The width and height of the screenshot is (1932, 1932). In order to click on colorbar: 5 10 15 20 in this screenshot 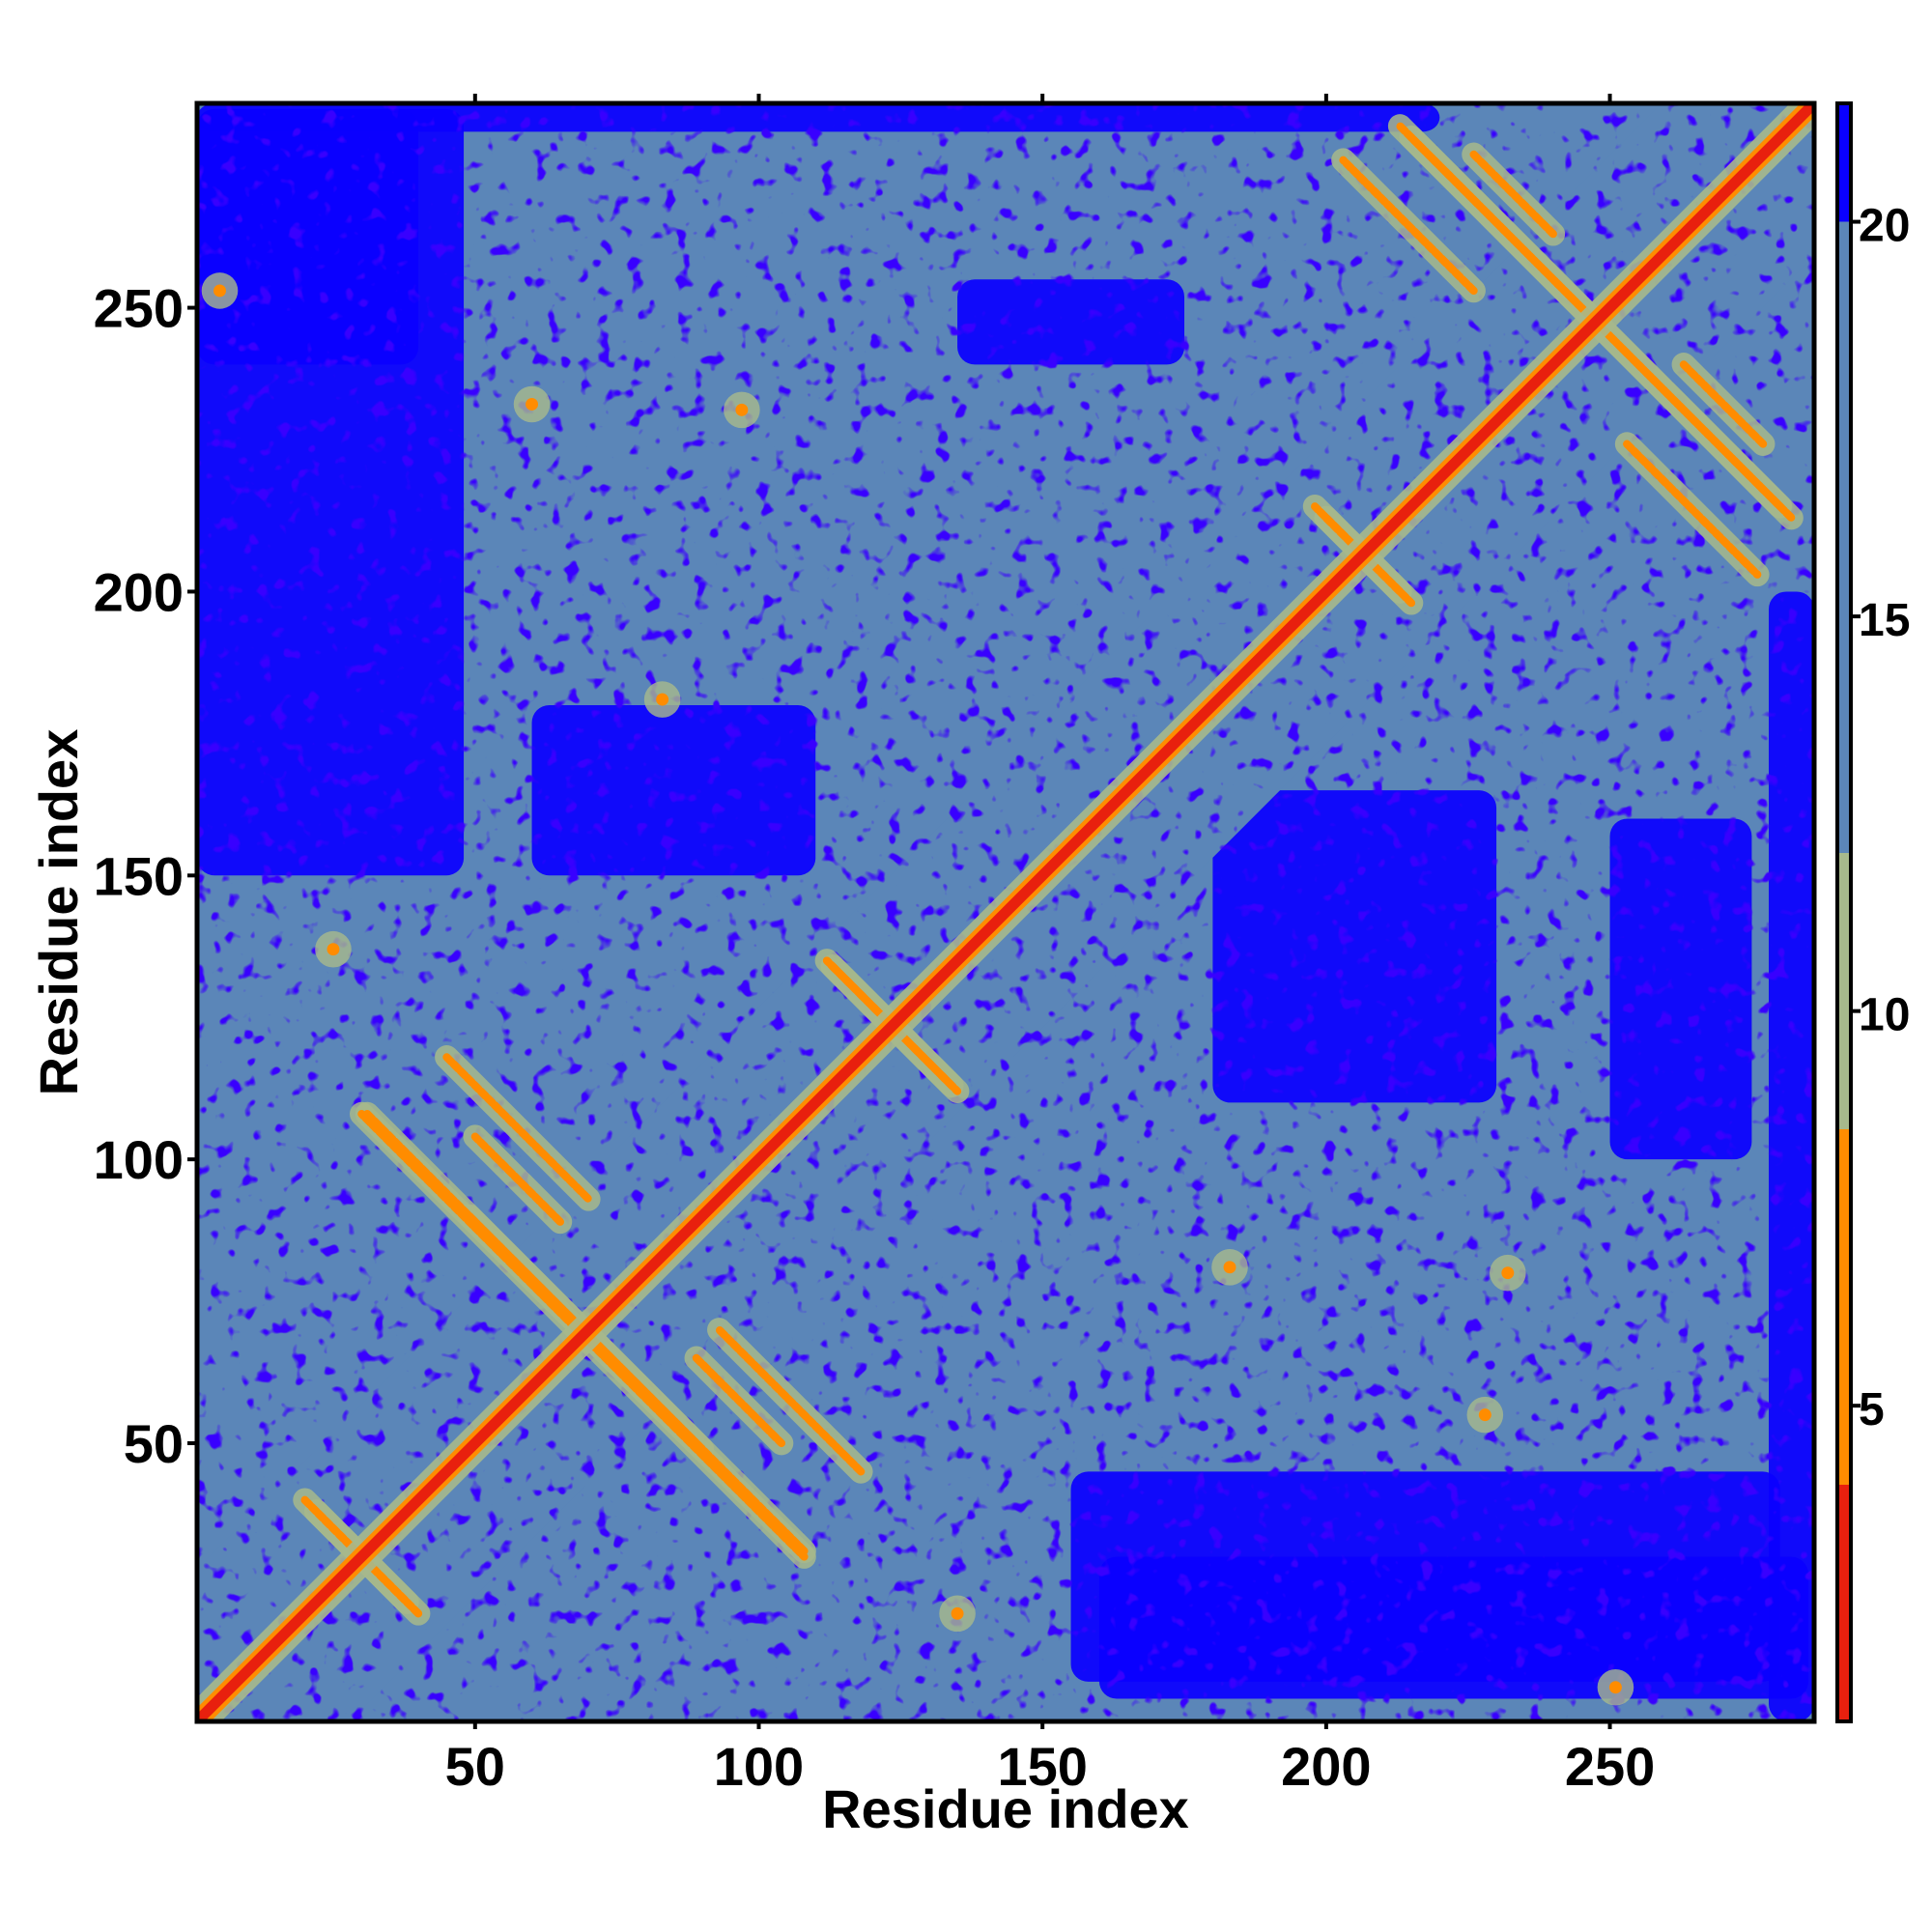, I will do `click(1872, 912)`.